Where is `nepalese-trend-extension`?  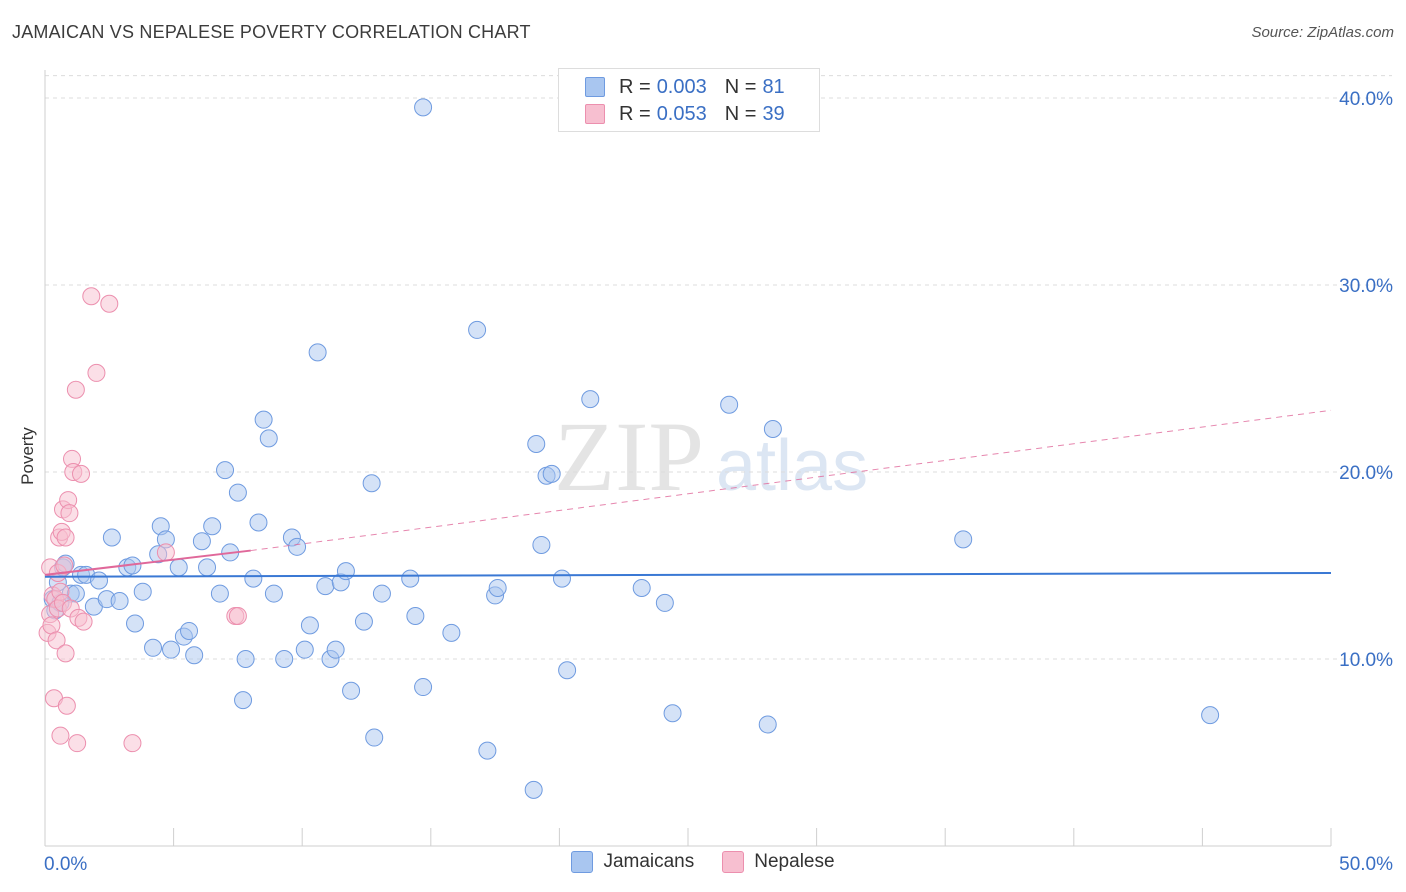
nepalese-trend-extension is located at coordinates (791, 480).